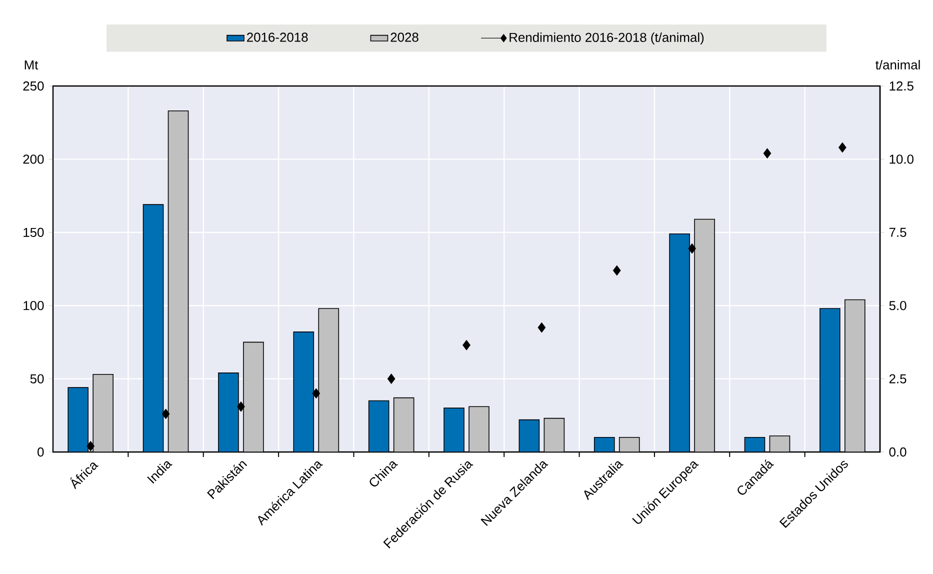  What do you see at coordinates (897, 452) in the screenshot?
I see `y2-tick-label: 0.0` at bounding box center [897, 452].